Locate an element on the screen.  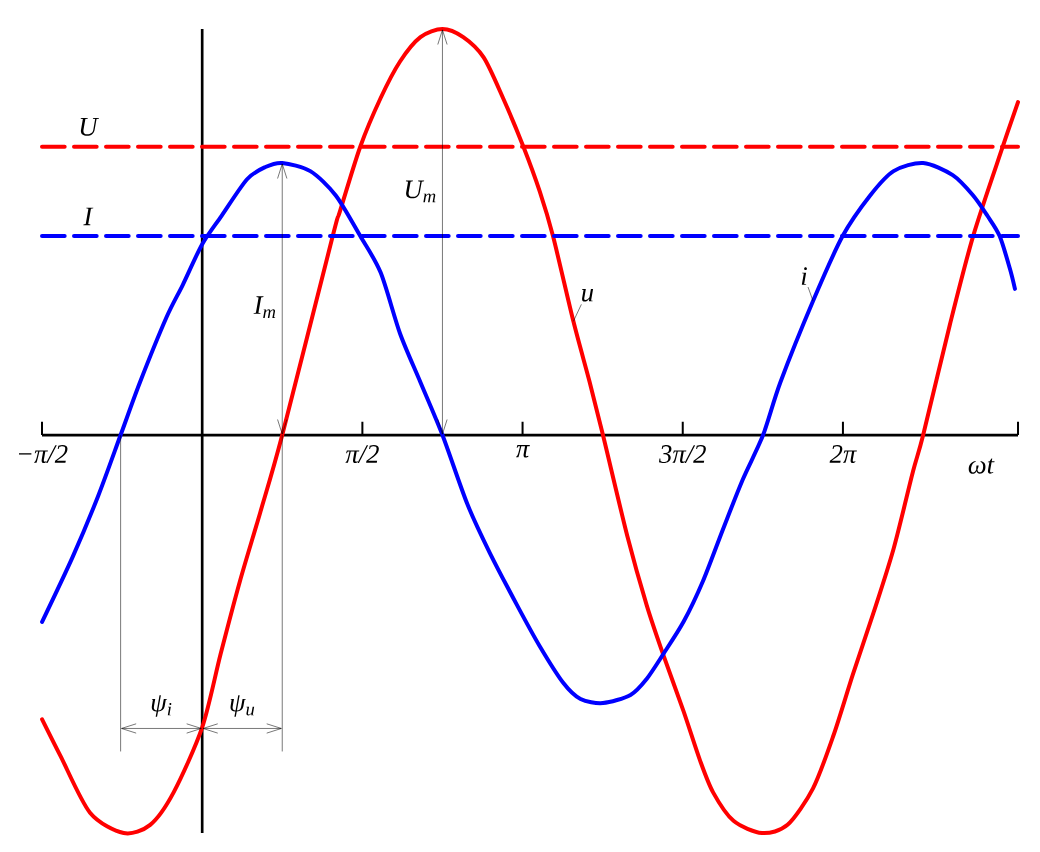
annotation: U$_{m}$ is located at coordinates (420, 191).